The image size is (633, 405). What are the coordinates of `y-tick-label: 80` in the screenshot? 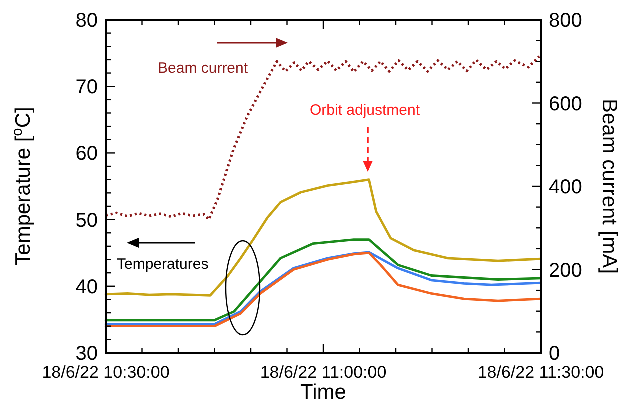 It's located at (87, 21).